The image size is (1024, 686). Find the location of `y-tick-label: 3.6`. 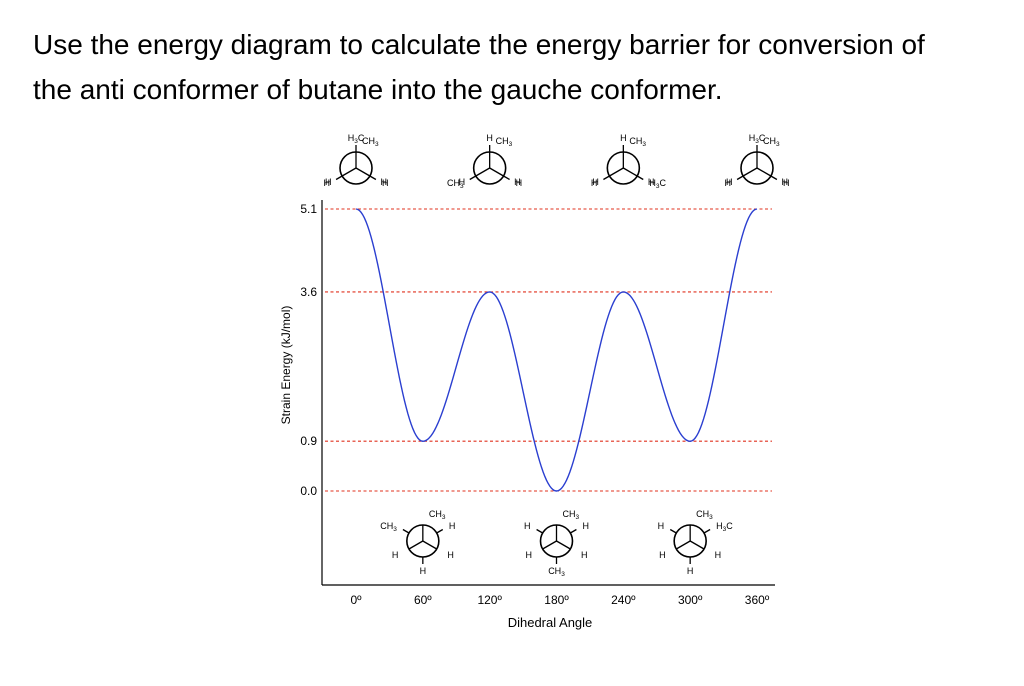

y-tick-label: 3.6 is located at coordinates (308, 292).